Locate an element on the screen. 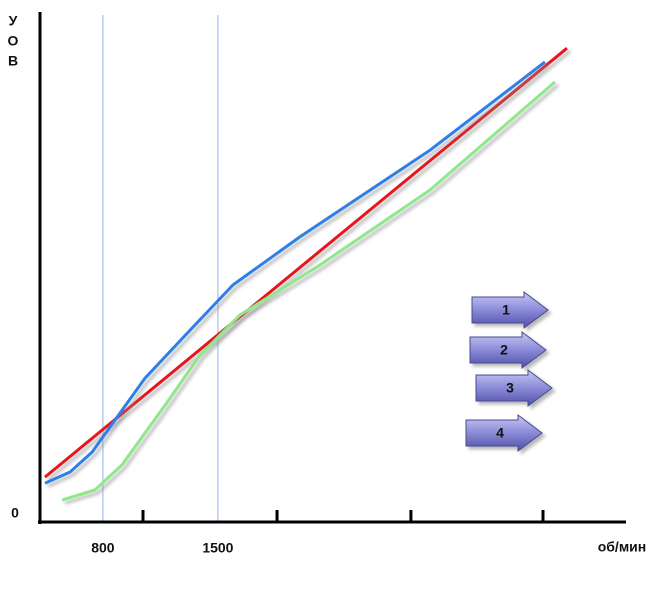 Image resolution: width=656 pixels, height=591 pixels. legend-label: 3 is located at coordinates (510, 388).